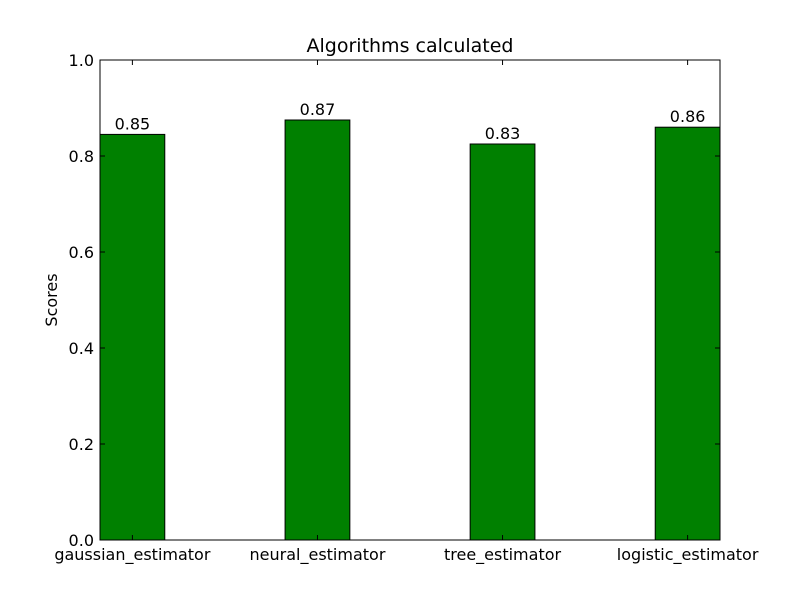  I want to click on data-label-tree_estimator: 0.83, so click(503, 133).